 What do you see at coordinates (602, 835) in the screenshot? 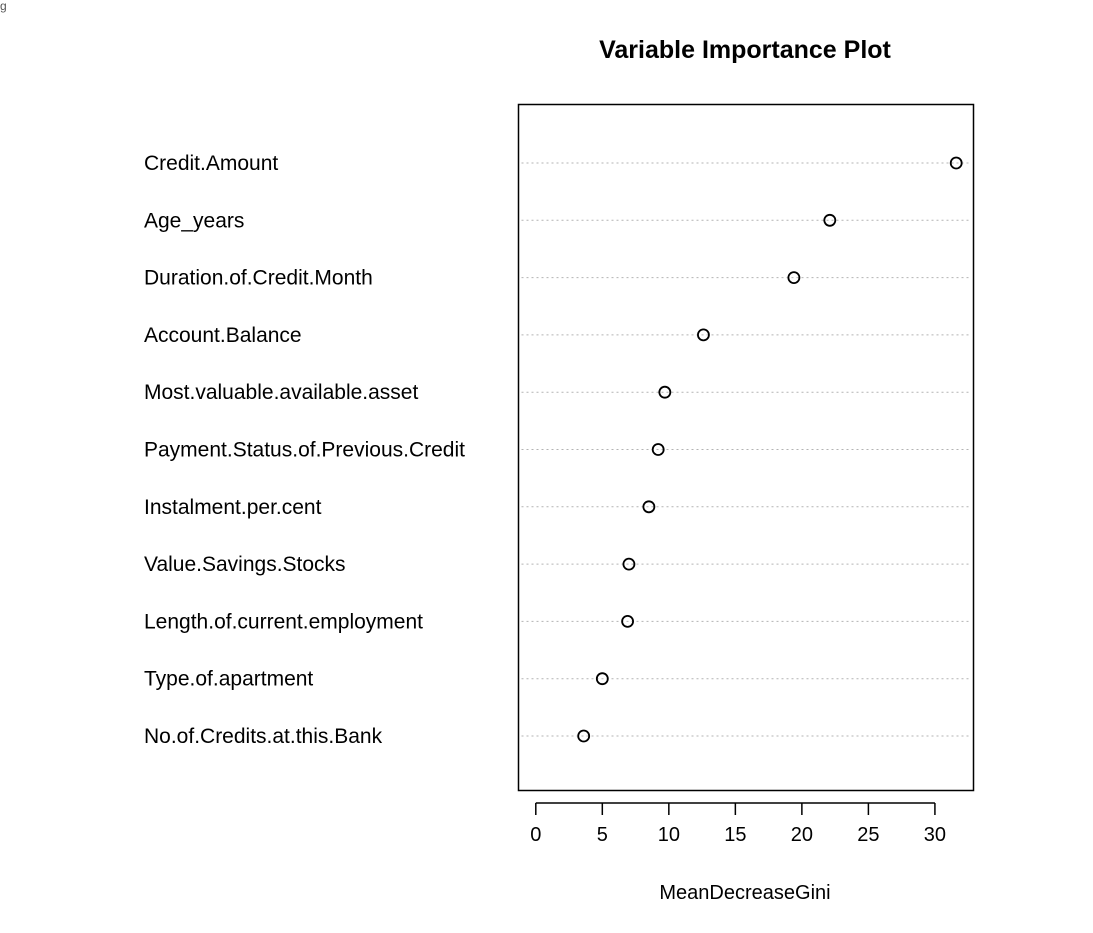
I see `x-tick-label: 5` at bounding box center [602, 835].